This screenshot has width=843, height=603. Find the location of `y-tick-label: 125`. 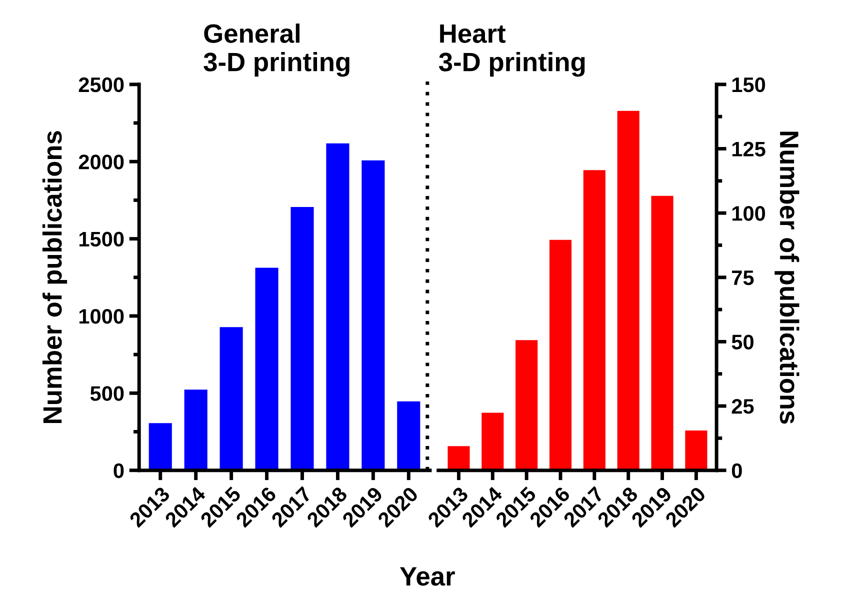

y-tick-label: 125 is located at coordinates (749, 149).